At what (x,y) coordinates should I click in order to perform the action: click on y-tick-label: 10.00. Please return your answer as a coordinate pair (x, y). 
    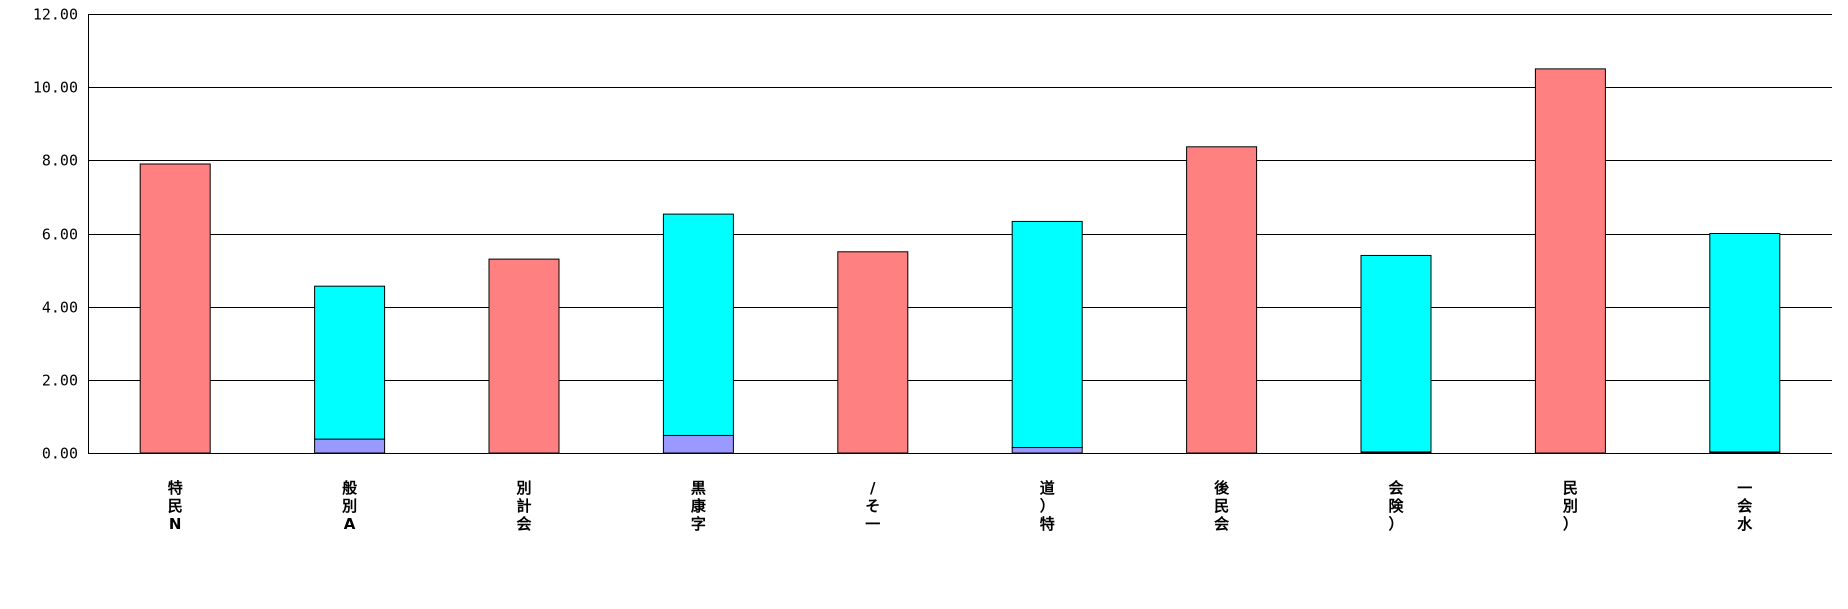
    Looking at the image, I should click on (55, 88).